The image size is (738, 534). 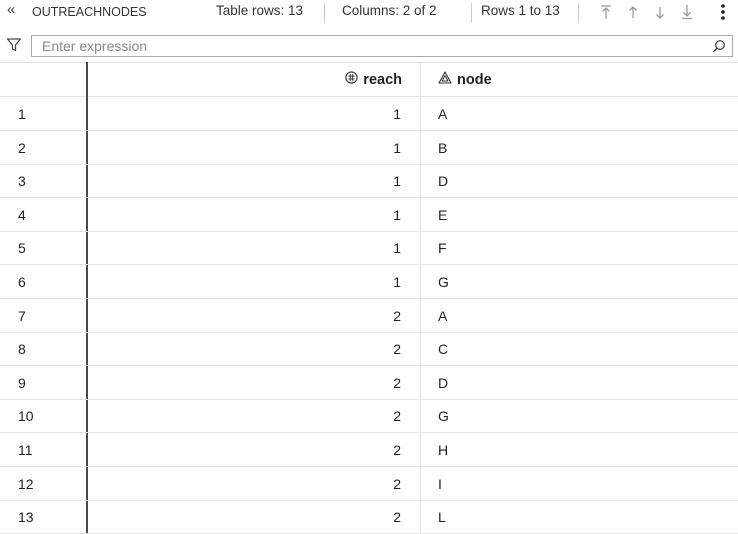 I want to click on search-icon, so click(x=719, y=48).